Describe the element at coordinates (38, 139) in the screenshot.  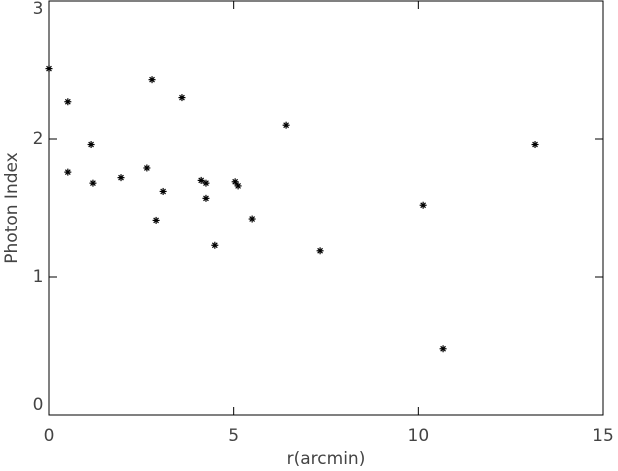
I see `y-tick-label: 2` at that location.